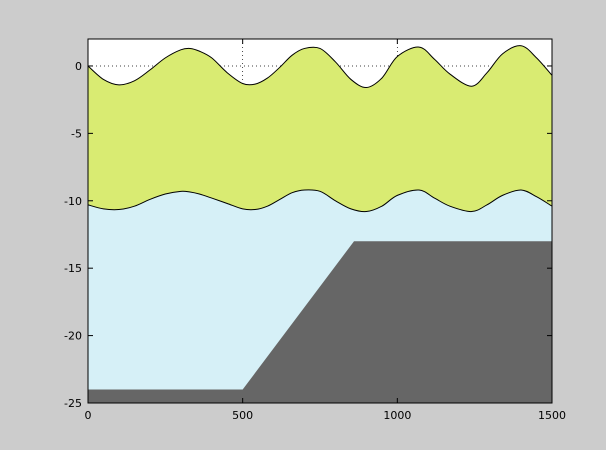 This screenshot has width=606, height=450. What do you see at coordinates (552, 415) in the screenshot?
I see `x-tick-label: 1500` at bounding box center [552, 415].